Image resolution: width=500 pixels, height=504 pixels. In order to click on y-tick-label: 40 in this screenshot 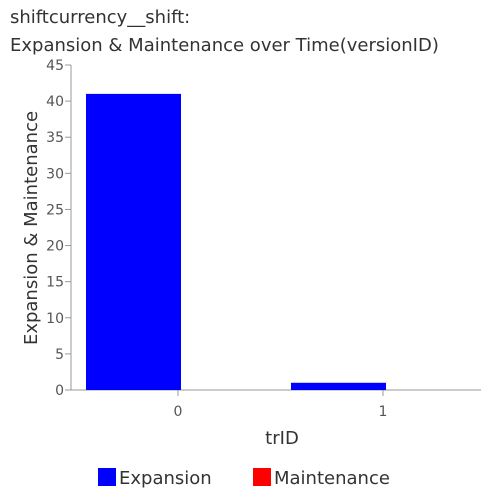, I will do `click(55, 102)`.